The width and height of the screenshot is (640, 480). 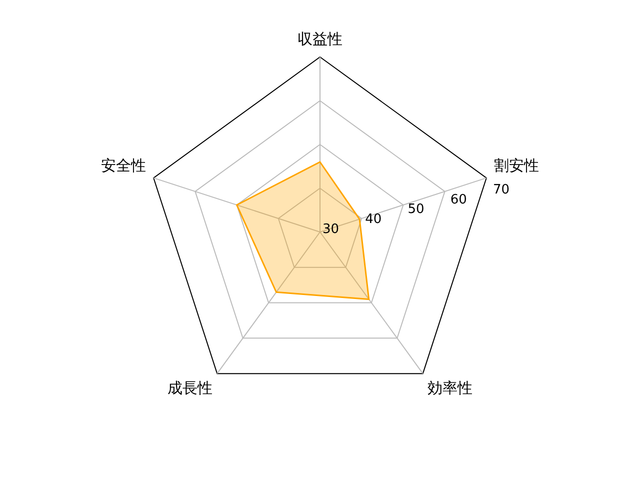 I want to click on spoke-label: 成長性, so click(x=189, y=387).